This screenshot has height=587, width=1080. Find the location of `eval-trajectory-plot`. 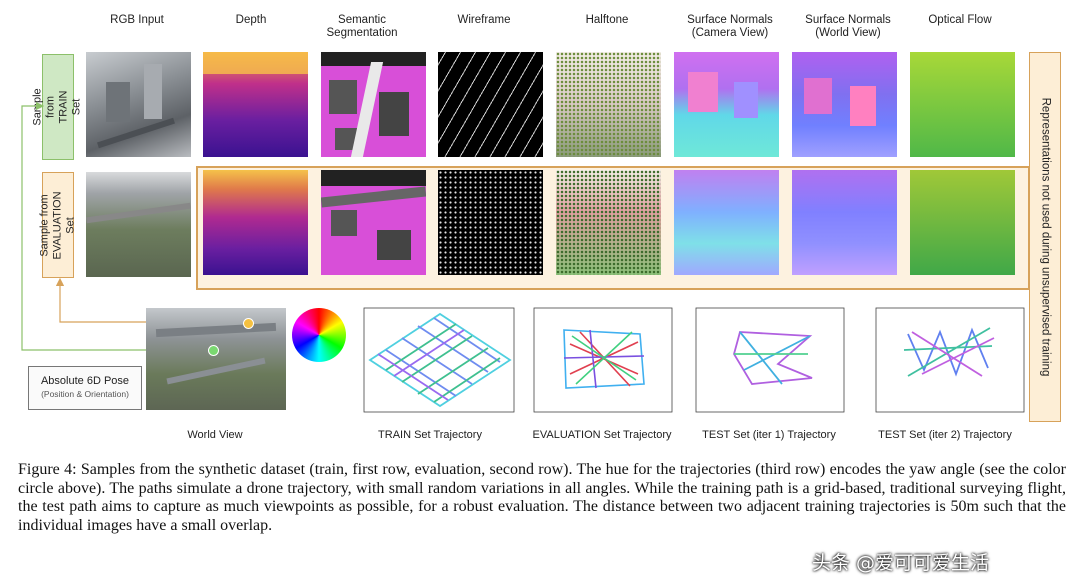

eval-trajectory-plot is located at coordinates (603, 360).